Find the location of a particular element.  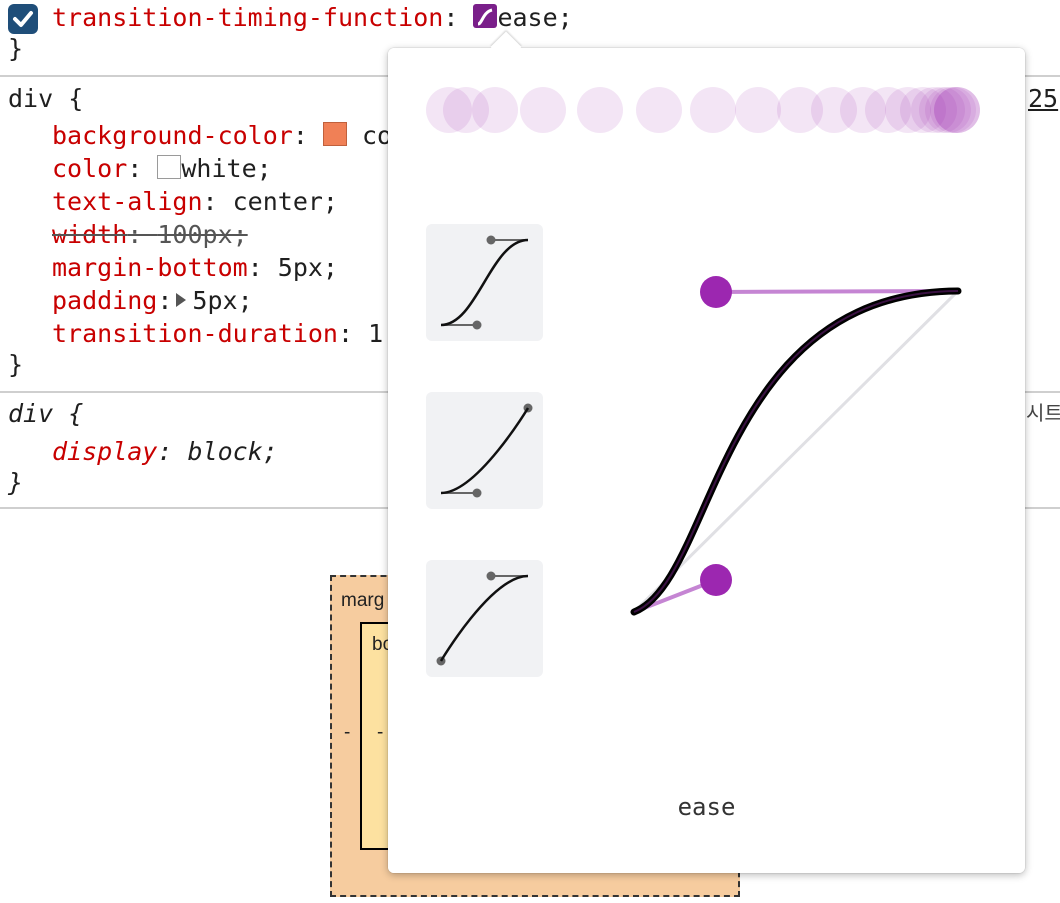

preset-ease-in-out is located at coordinates (484, 282).